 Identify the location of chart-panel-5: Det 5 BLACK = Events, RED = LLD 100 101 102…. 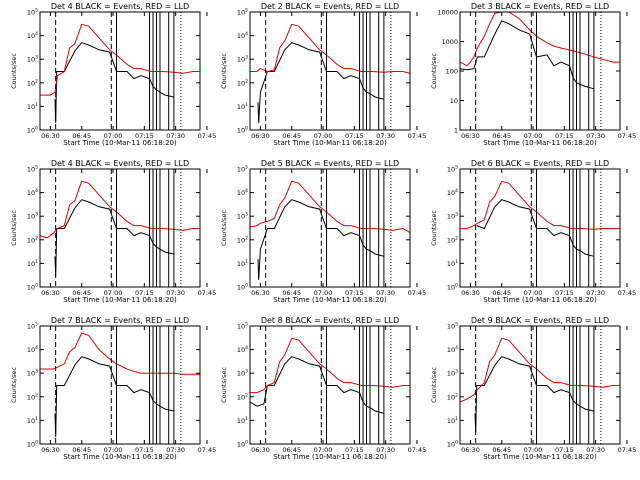
(323, 231).